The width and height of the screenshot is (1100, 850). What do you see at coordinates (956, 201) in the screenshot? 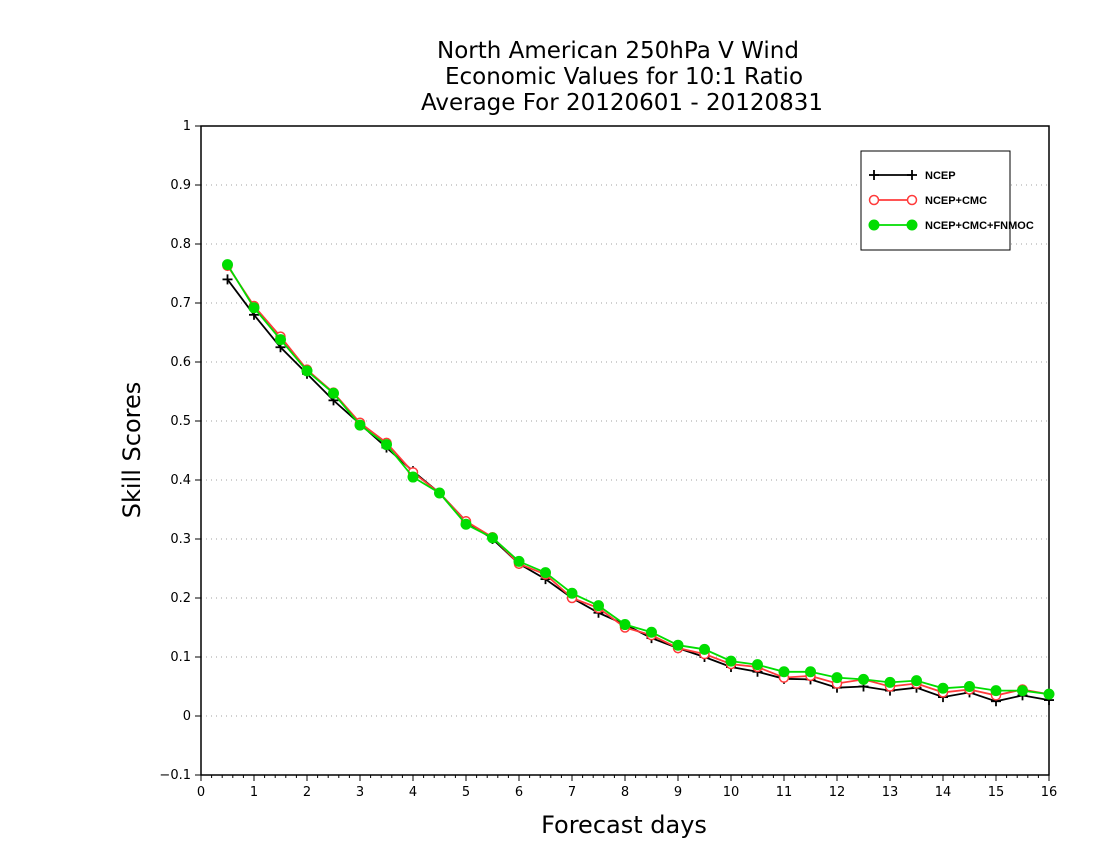
I see `legend-label: NCEP+CMC` at bounding box center [956, 201].